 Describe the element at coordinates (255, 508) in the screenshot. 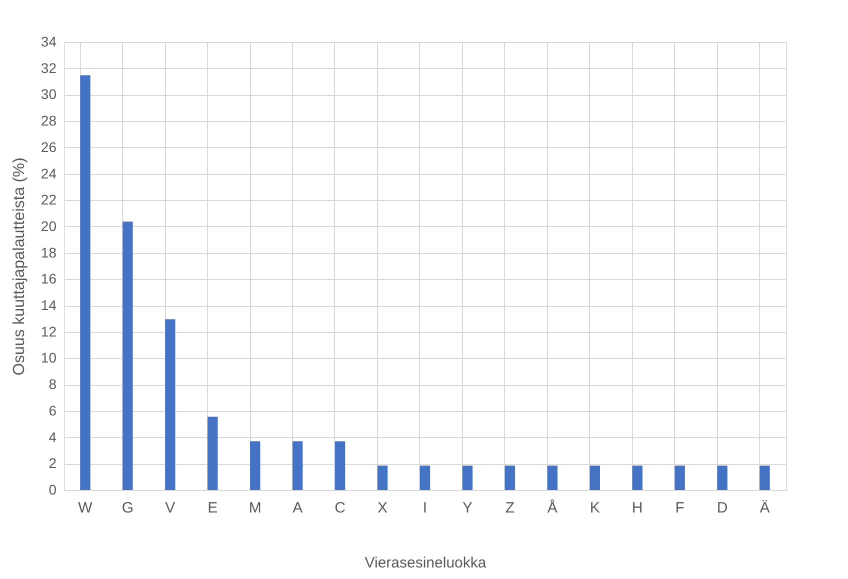

I see `x-tick-label: M` at that location.